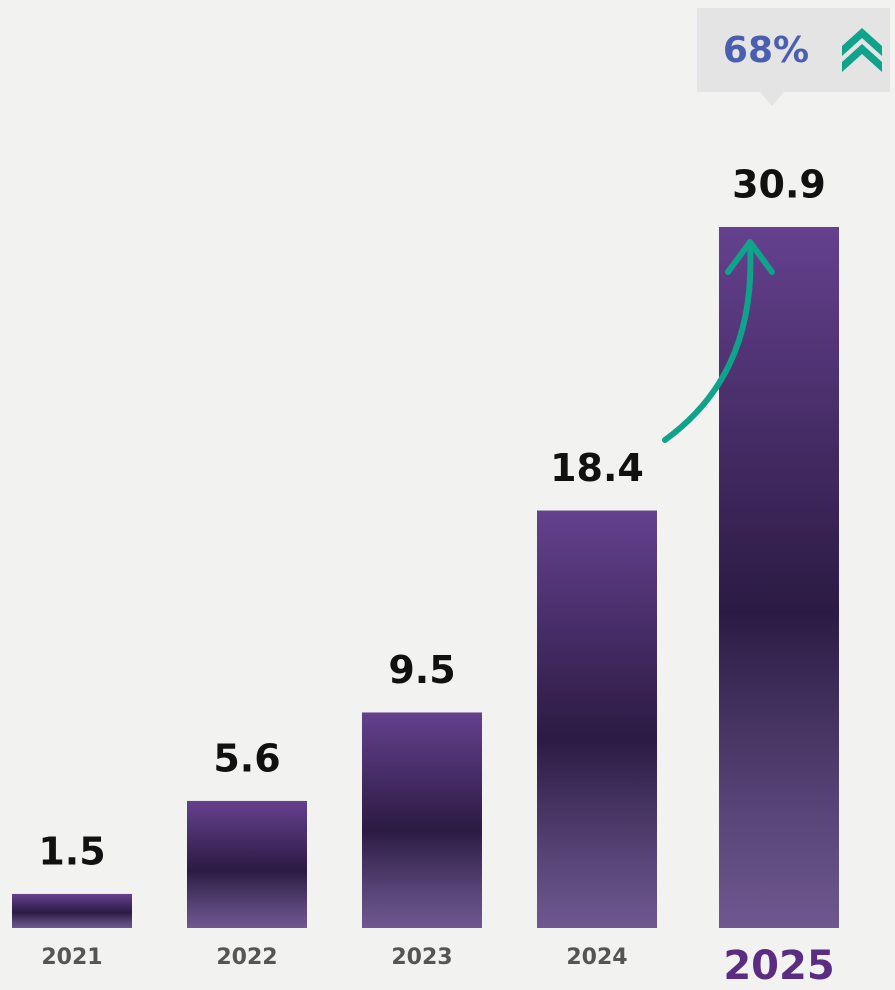 Image resolution: width=895 pixels, height=990 pixels. I want to click on growth-arrow, so click(708, 342).